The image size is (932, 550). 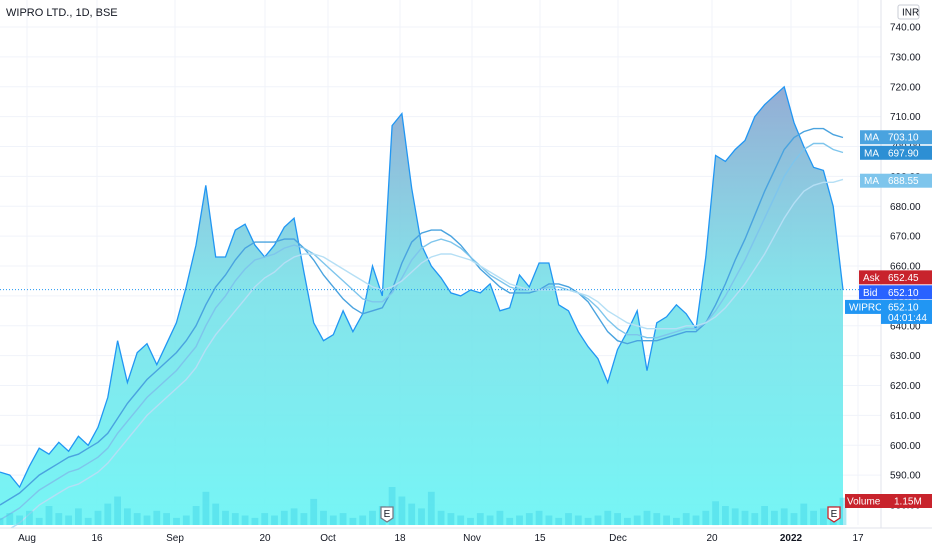 I want to click on time-tick-label: 16, so click(x=97, y=538).